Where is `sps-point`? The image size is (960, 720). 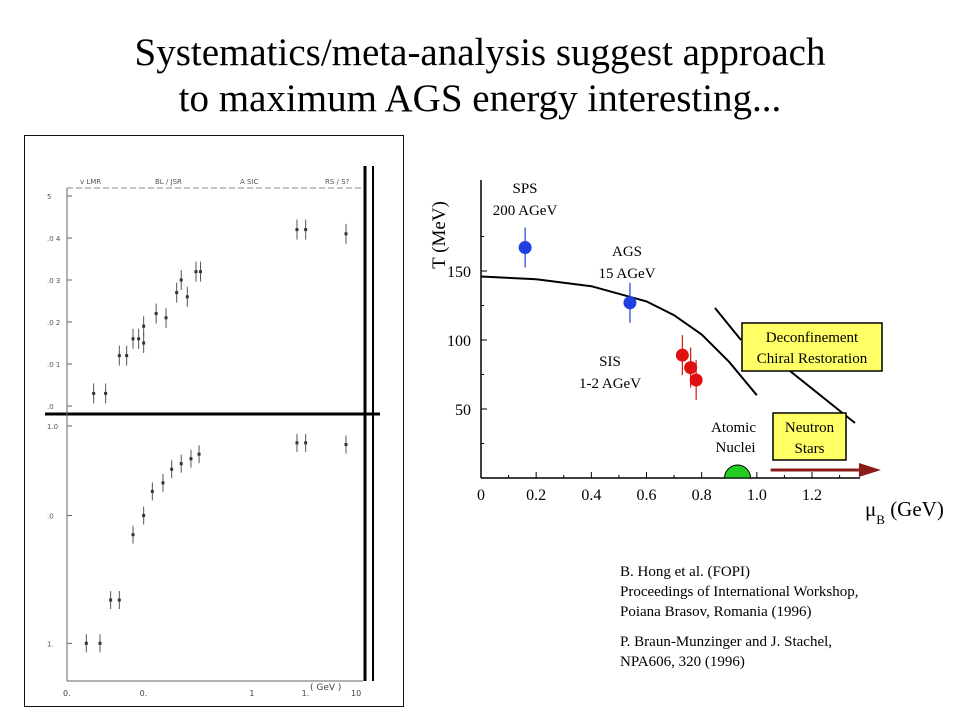
sps-point is located at coordinates (525, 248).